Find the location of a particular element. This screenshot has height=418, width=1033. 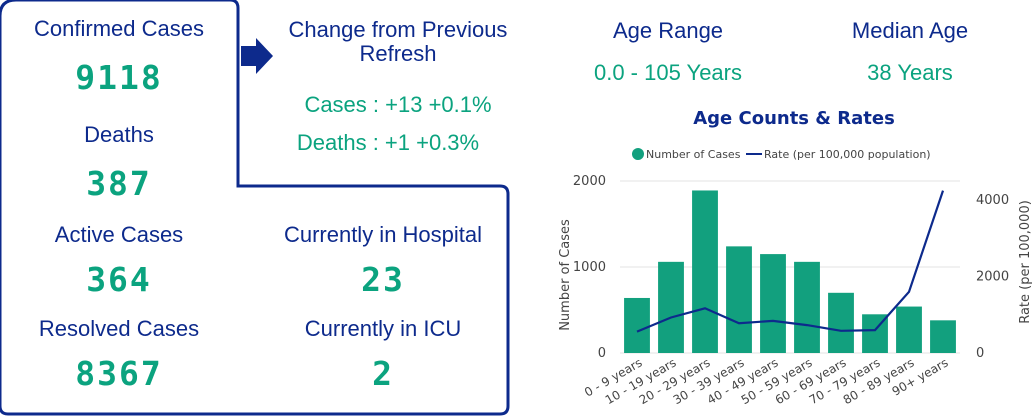

deaths-value: 387 is located at coordinates (119, 183).